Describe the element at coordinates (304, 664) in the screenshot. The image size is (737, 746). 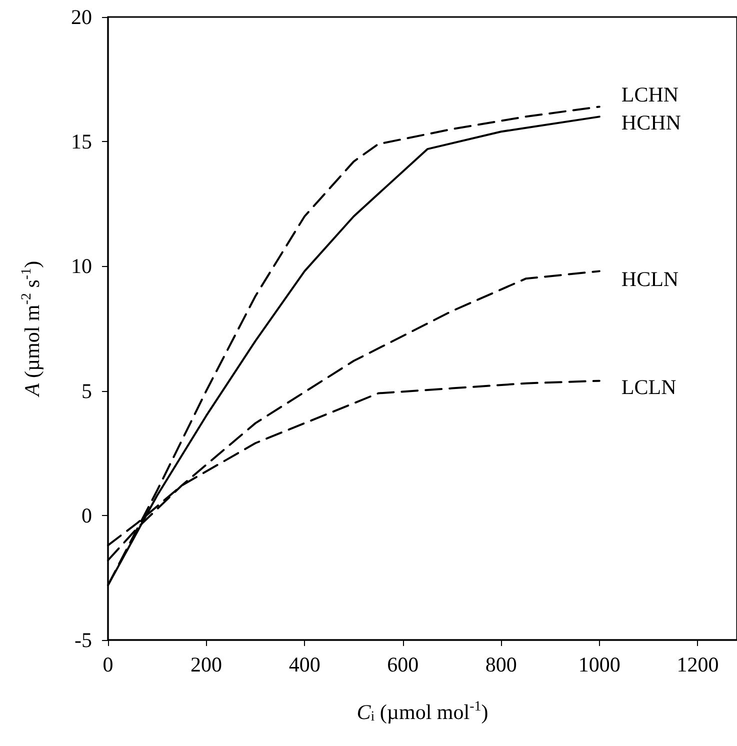
I see `x-tick-label: 400` at that location.